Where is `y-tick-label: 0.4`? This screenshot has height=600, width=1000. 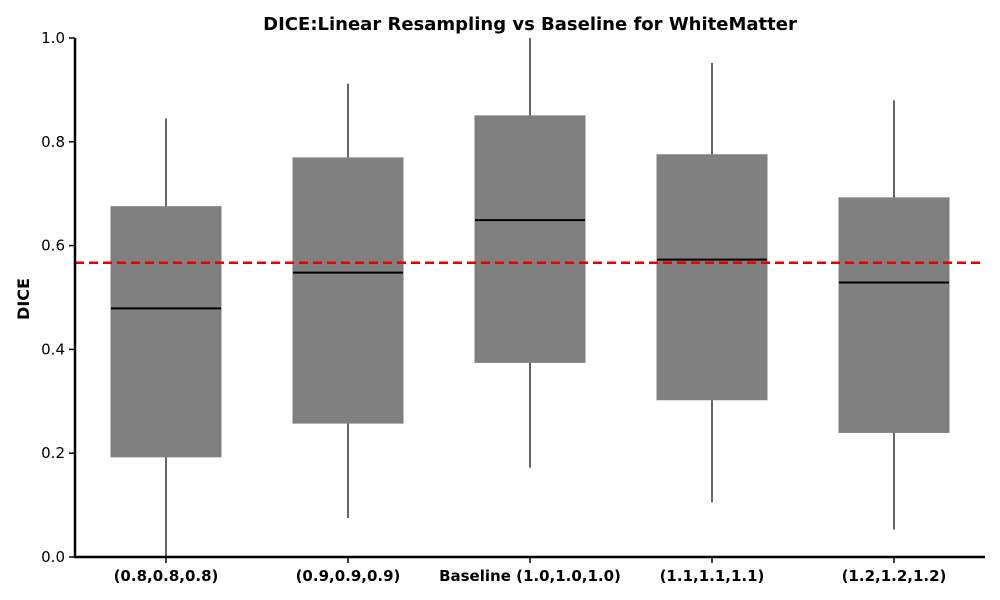
y-tick-label: 0.4 is located at coordinates (53, 349).